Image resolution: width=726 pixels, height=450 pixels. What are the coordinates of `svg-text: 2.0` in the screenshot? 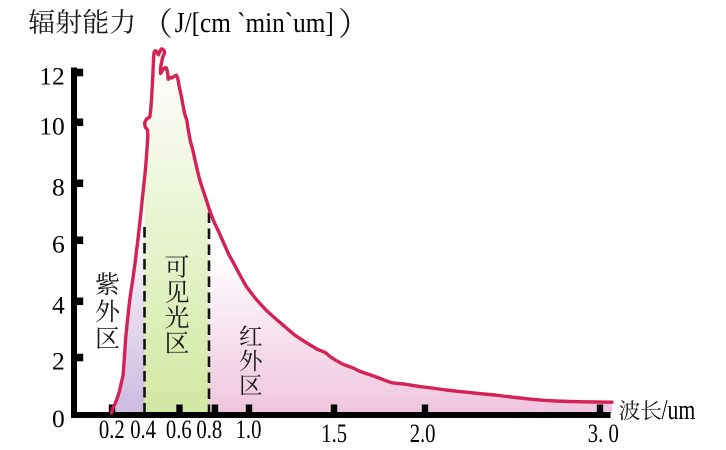 It's located at (423, 434).